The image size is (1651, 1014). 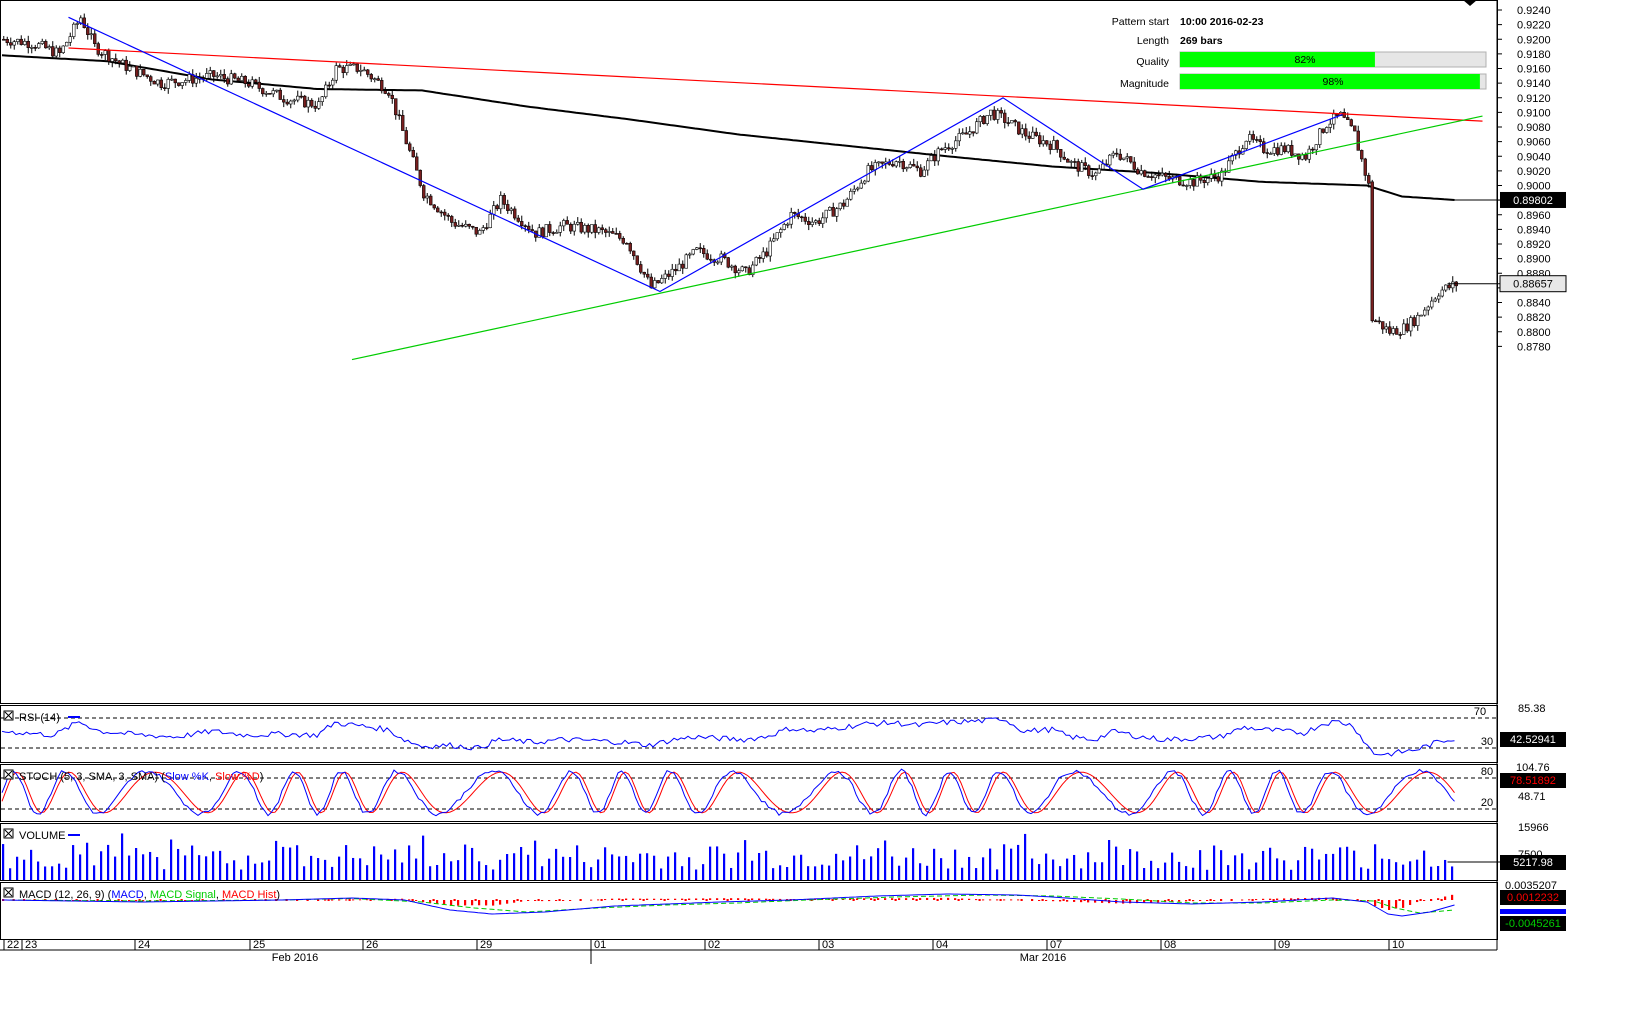 I want to click on collapse-arrow-icon, so click(x=1470, y=3).